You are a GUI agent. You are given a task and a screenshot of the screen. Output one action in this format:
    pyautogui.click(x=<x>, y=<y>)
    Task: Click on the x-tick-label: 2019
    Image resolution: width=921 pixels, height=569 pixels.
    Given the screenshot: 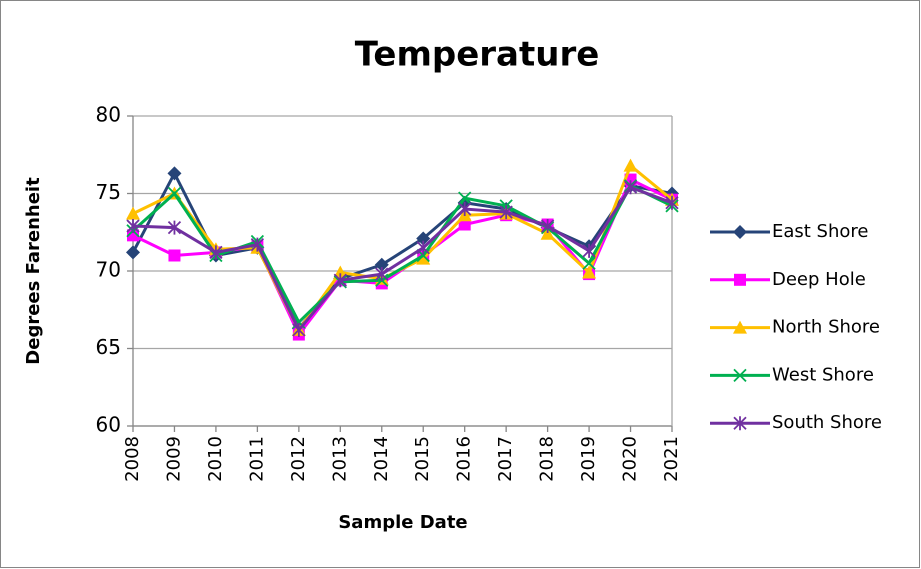 What is the action you would take?
    pyautogui.click(x=588, y=459)
    